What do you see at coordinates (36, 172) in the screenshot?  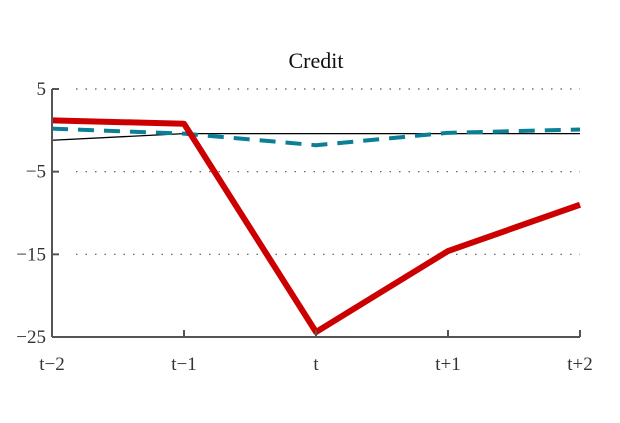 I see `y-tick-label-1: −5` at bounding box center [36, 172].